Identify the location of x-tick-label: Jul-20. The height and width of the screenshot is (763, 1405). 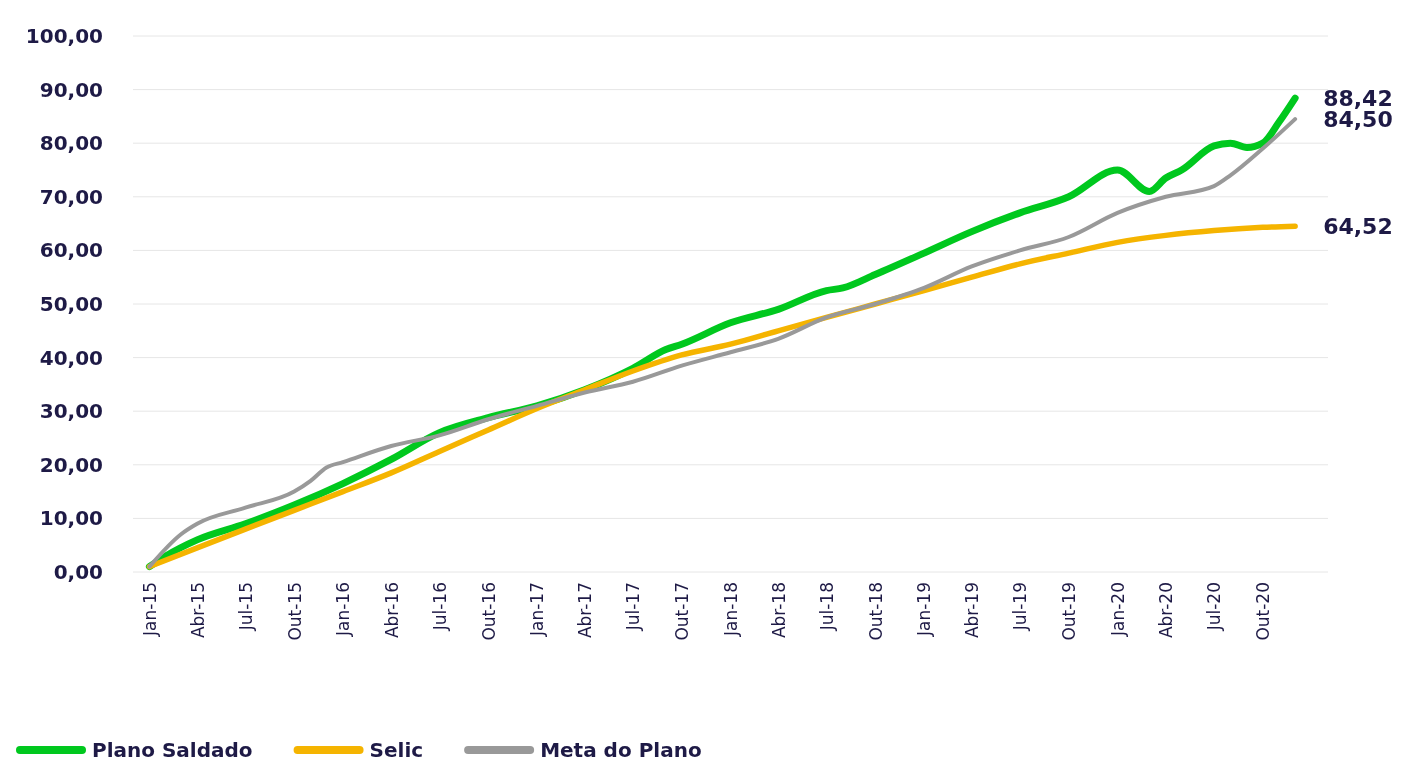
(1214, 607).